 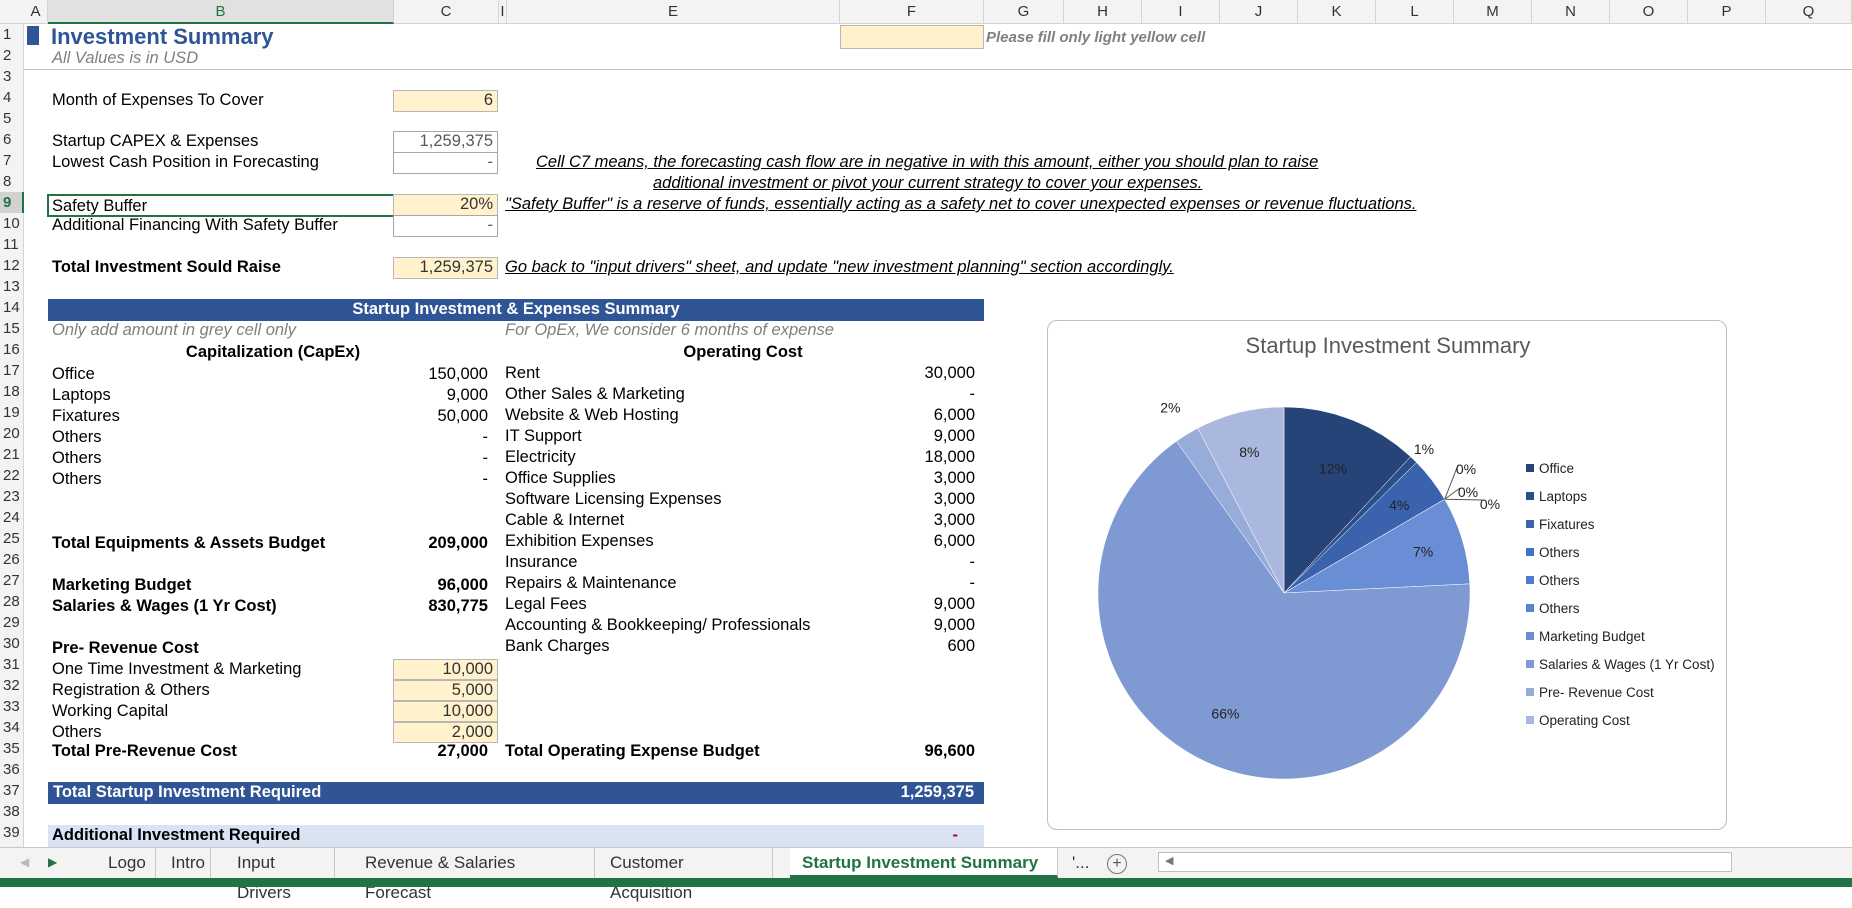 I want to click on row-header-11: 11, so click(x=11, y=244).